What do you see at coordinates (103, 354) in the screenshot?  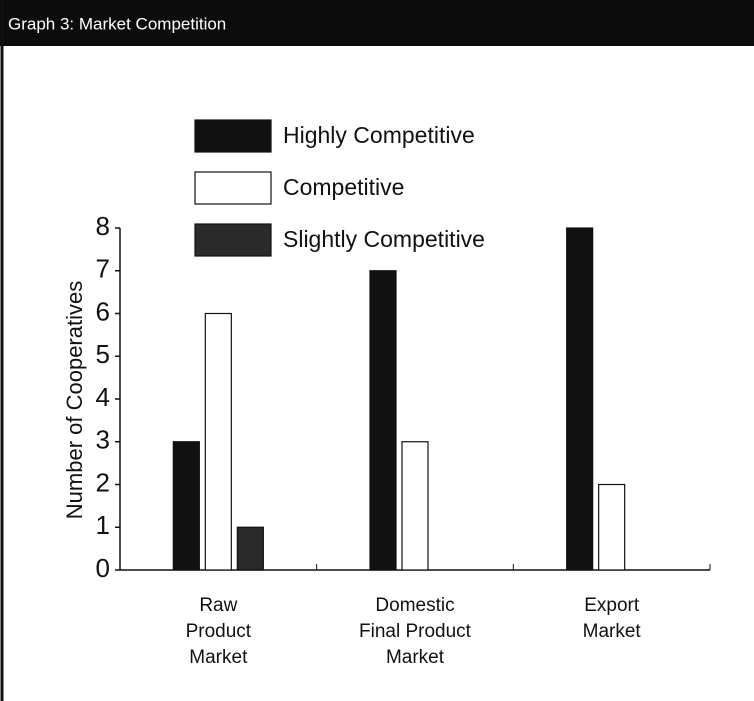 I see `y-tick-label: 5` at bounding box center [103, 354].